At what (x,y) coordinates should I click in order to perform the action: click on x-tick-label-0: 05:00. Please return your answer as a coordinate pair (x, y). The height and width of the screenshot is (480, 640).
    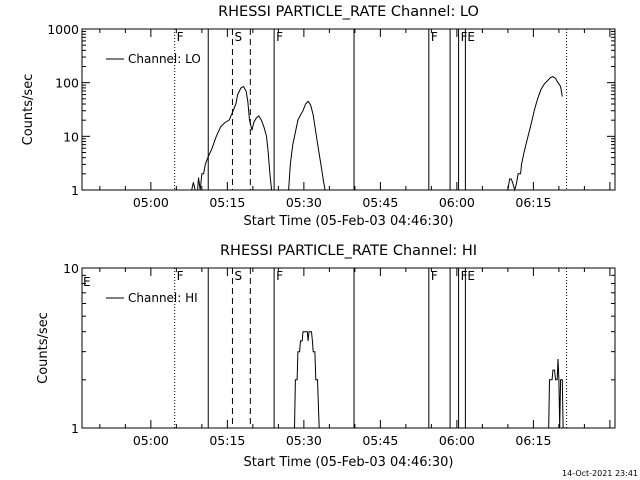
    Looking at the image, I should click on (151, 202).